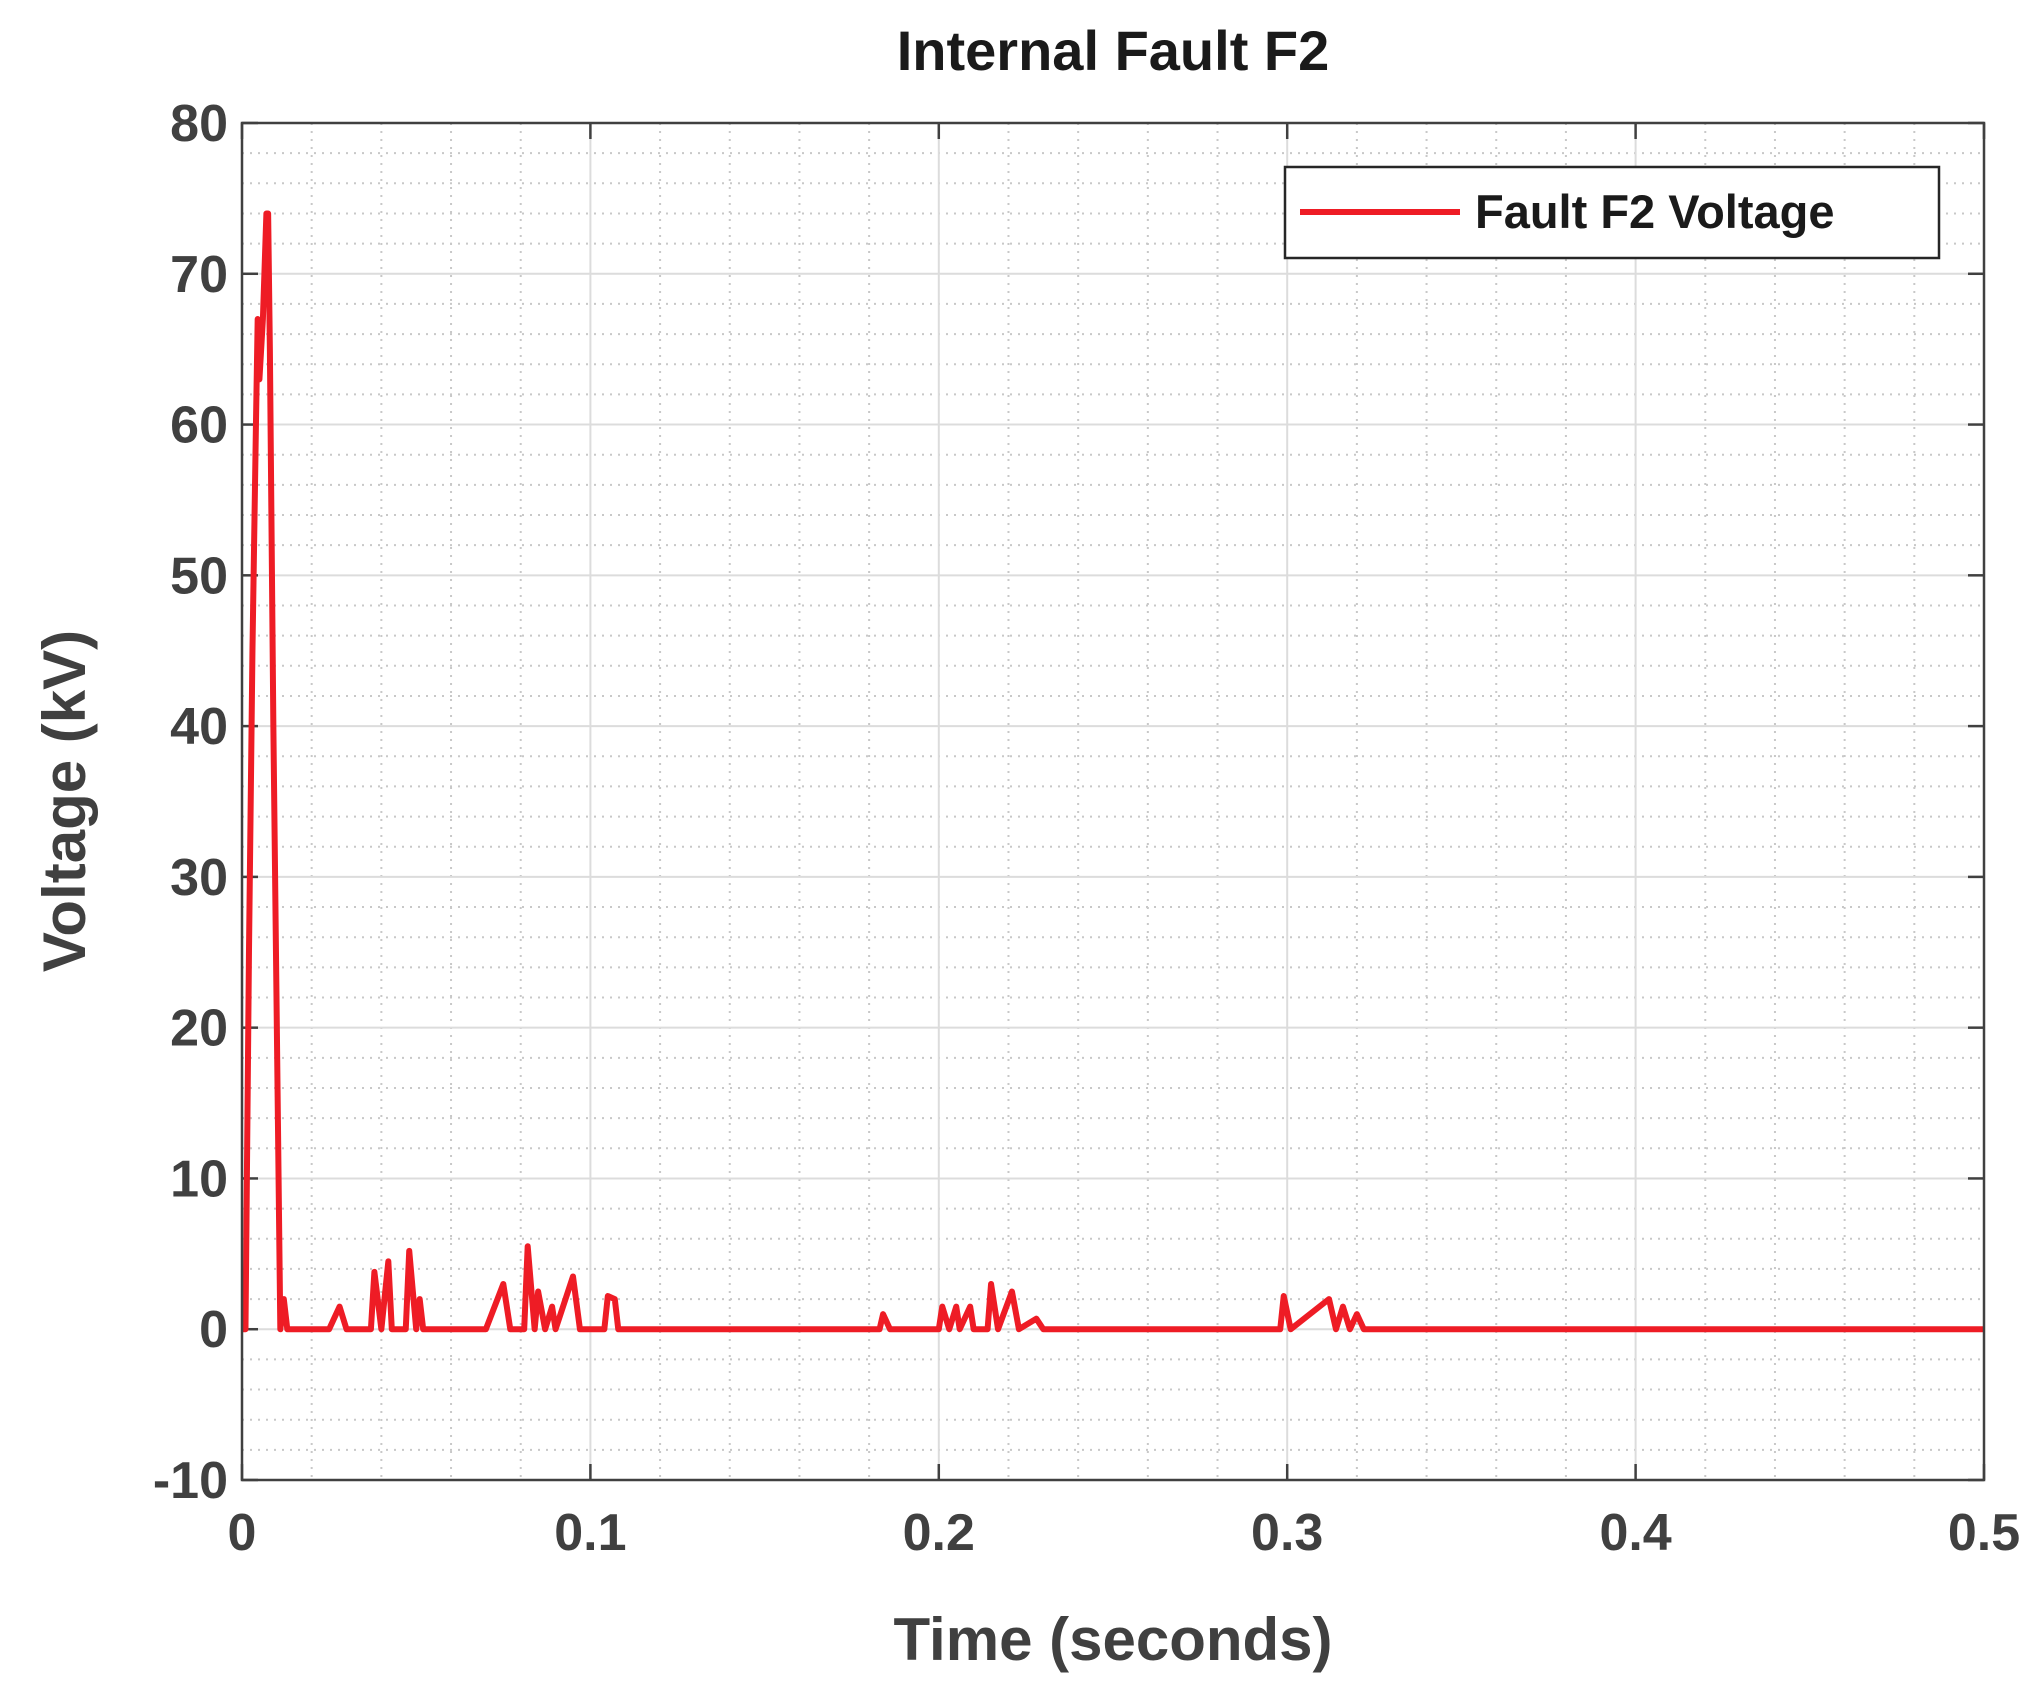 The width and height of the screenshot is (2040, 1704). What do you see at coordinates (213, 1330) in the screenshot?
I see `y-tick-label: 0` at bounding box center [213, 1330].